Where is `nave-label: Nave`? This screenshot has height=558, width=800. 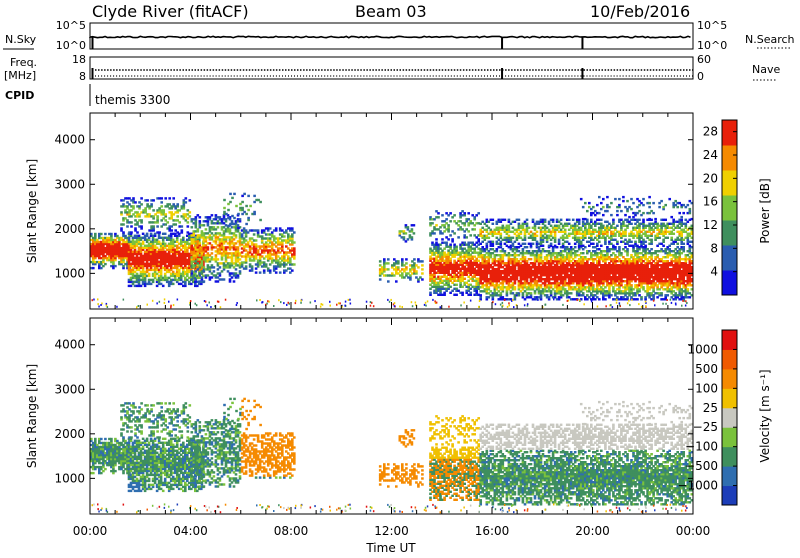
nave-label: Nave is located at coordinates (766, 69).